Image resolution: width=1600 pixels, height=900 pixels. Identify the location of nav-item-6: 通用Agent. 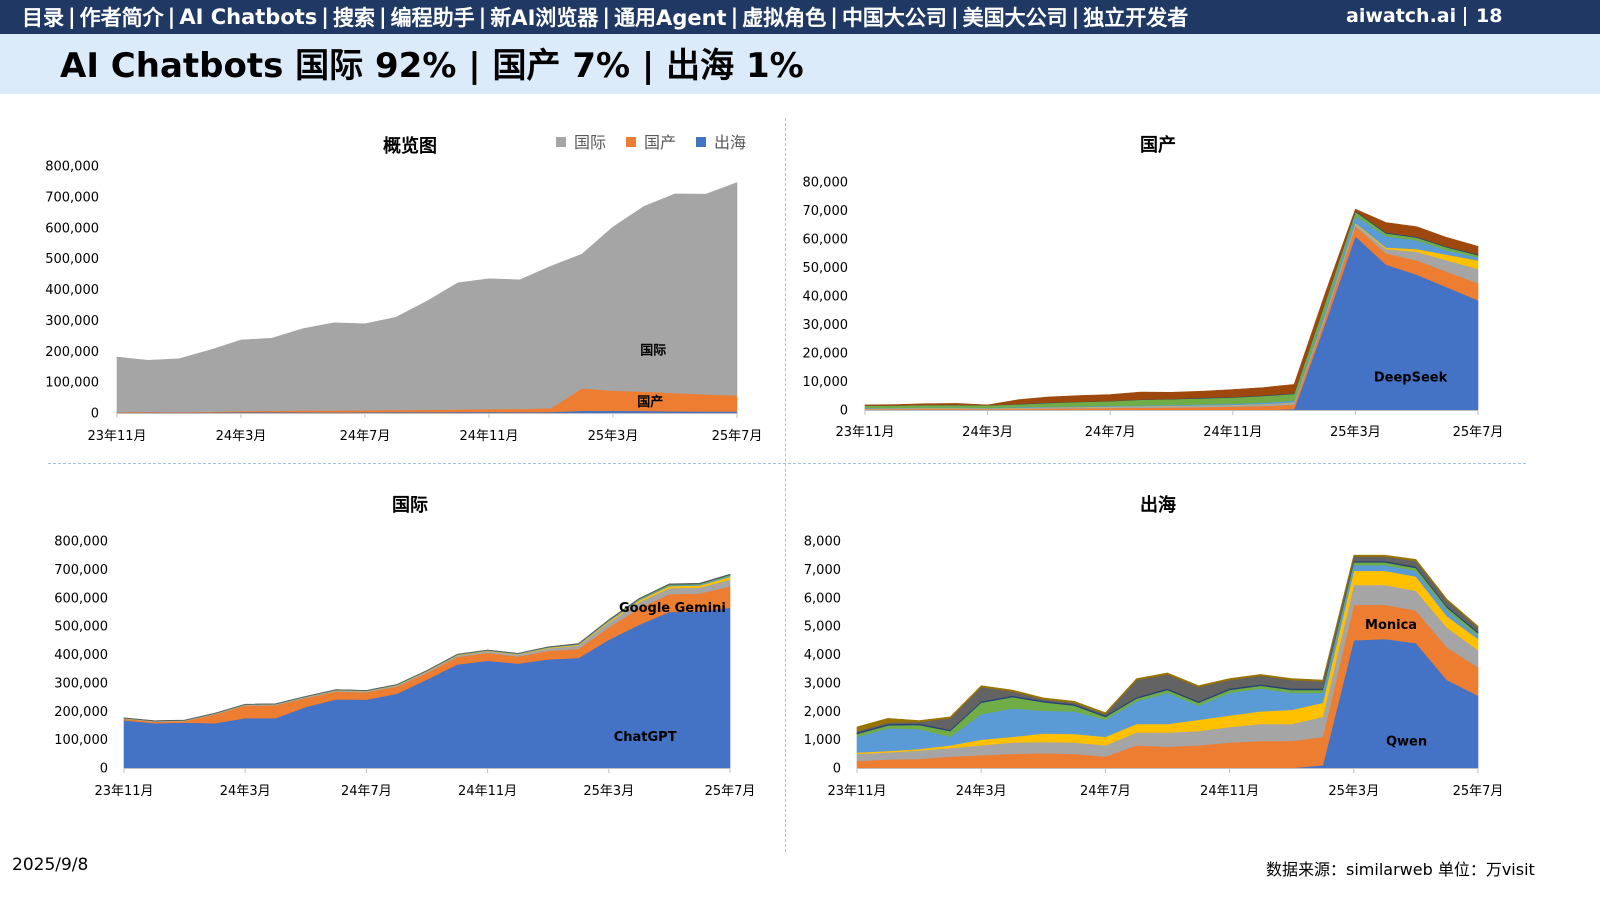
(670, 18).